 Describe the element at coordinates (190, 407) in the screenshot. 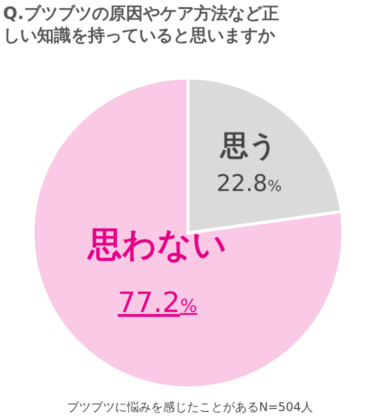

I see `text: ブツブツに悩みを感じたことがあるN=504人` at that location.